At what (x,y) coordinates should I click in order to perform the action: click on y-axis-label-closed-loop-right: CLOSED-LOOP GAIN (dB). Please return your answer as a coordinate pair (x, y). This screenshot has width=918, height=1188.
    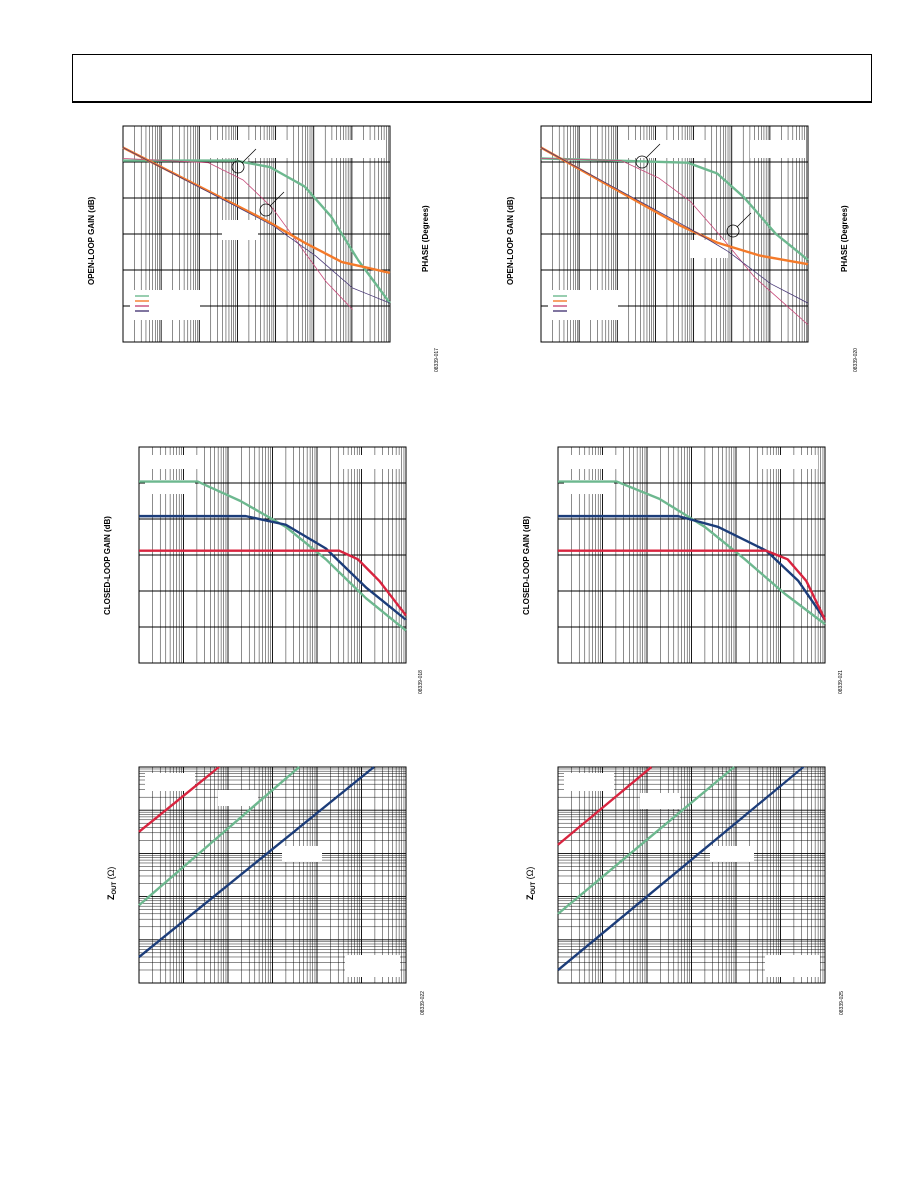
    Looking at the image, I should click on (526, 565).